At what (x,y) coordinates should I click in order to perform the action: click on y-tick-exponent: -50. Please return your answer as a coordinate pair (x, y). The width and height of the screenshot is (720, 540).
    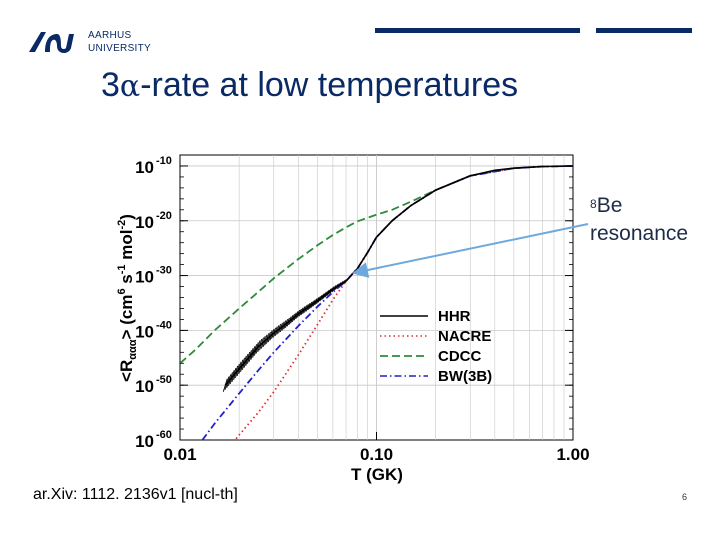
    Looking at the image, I should click on (164, 380).